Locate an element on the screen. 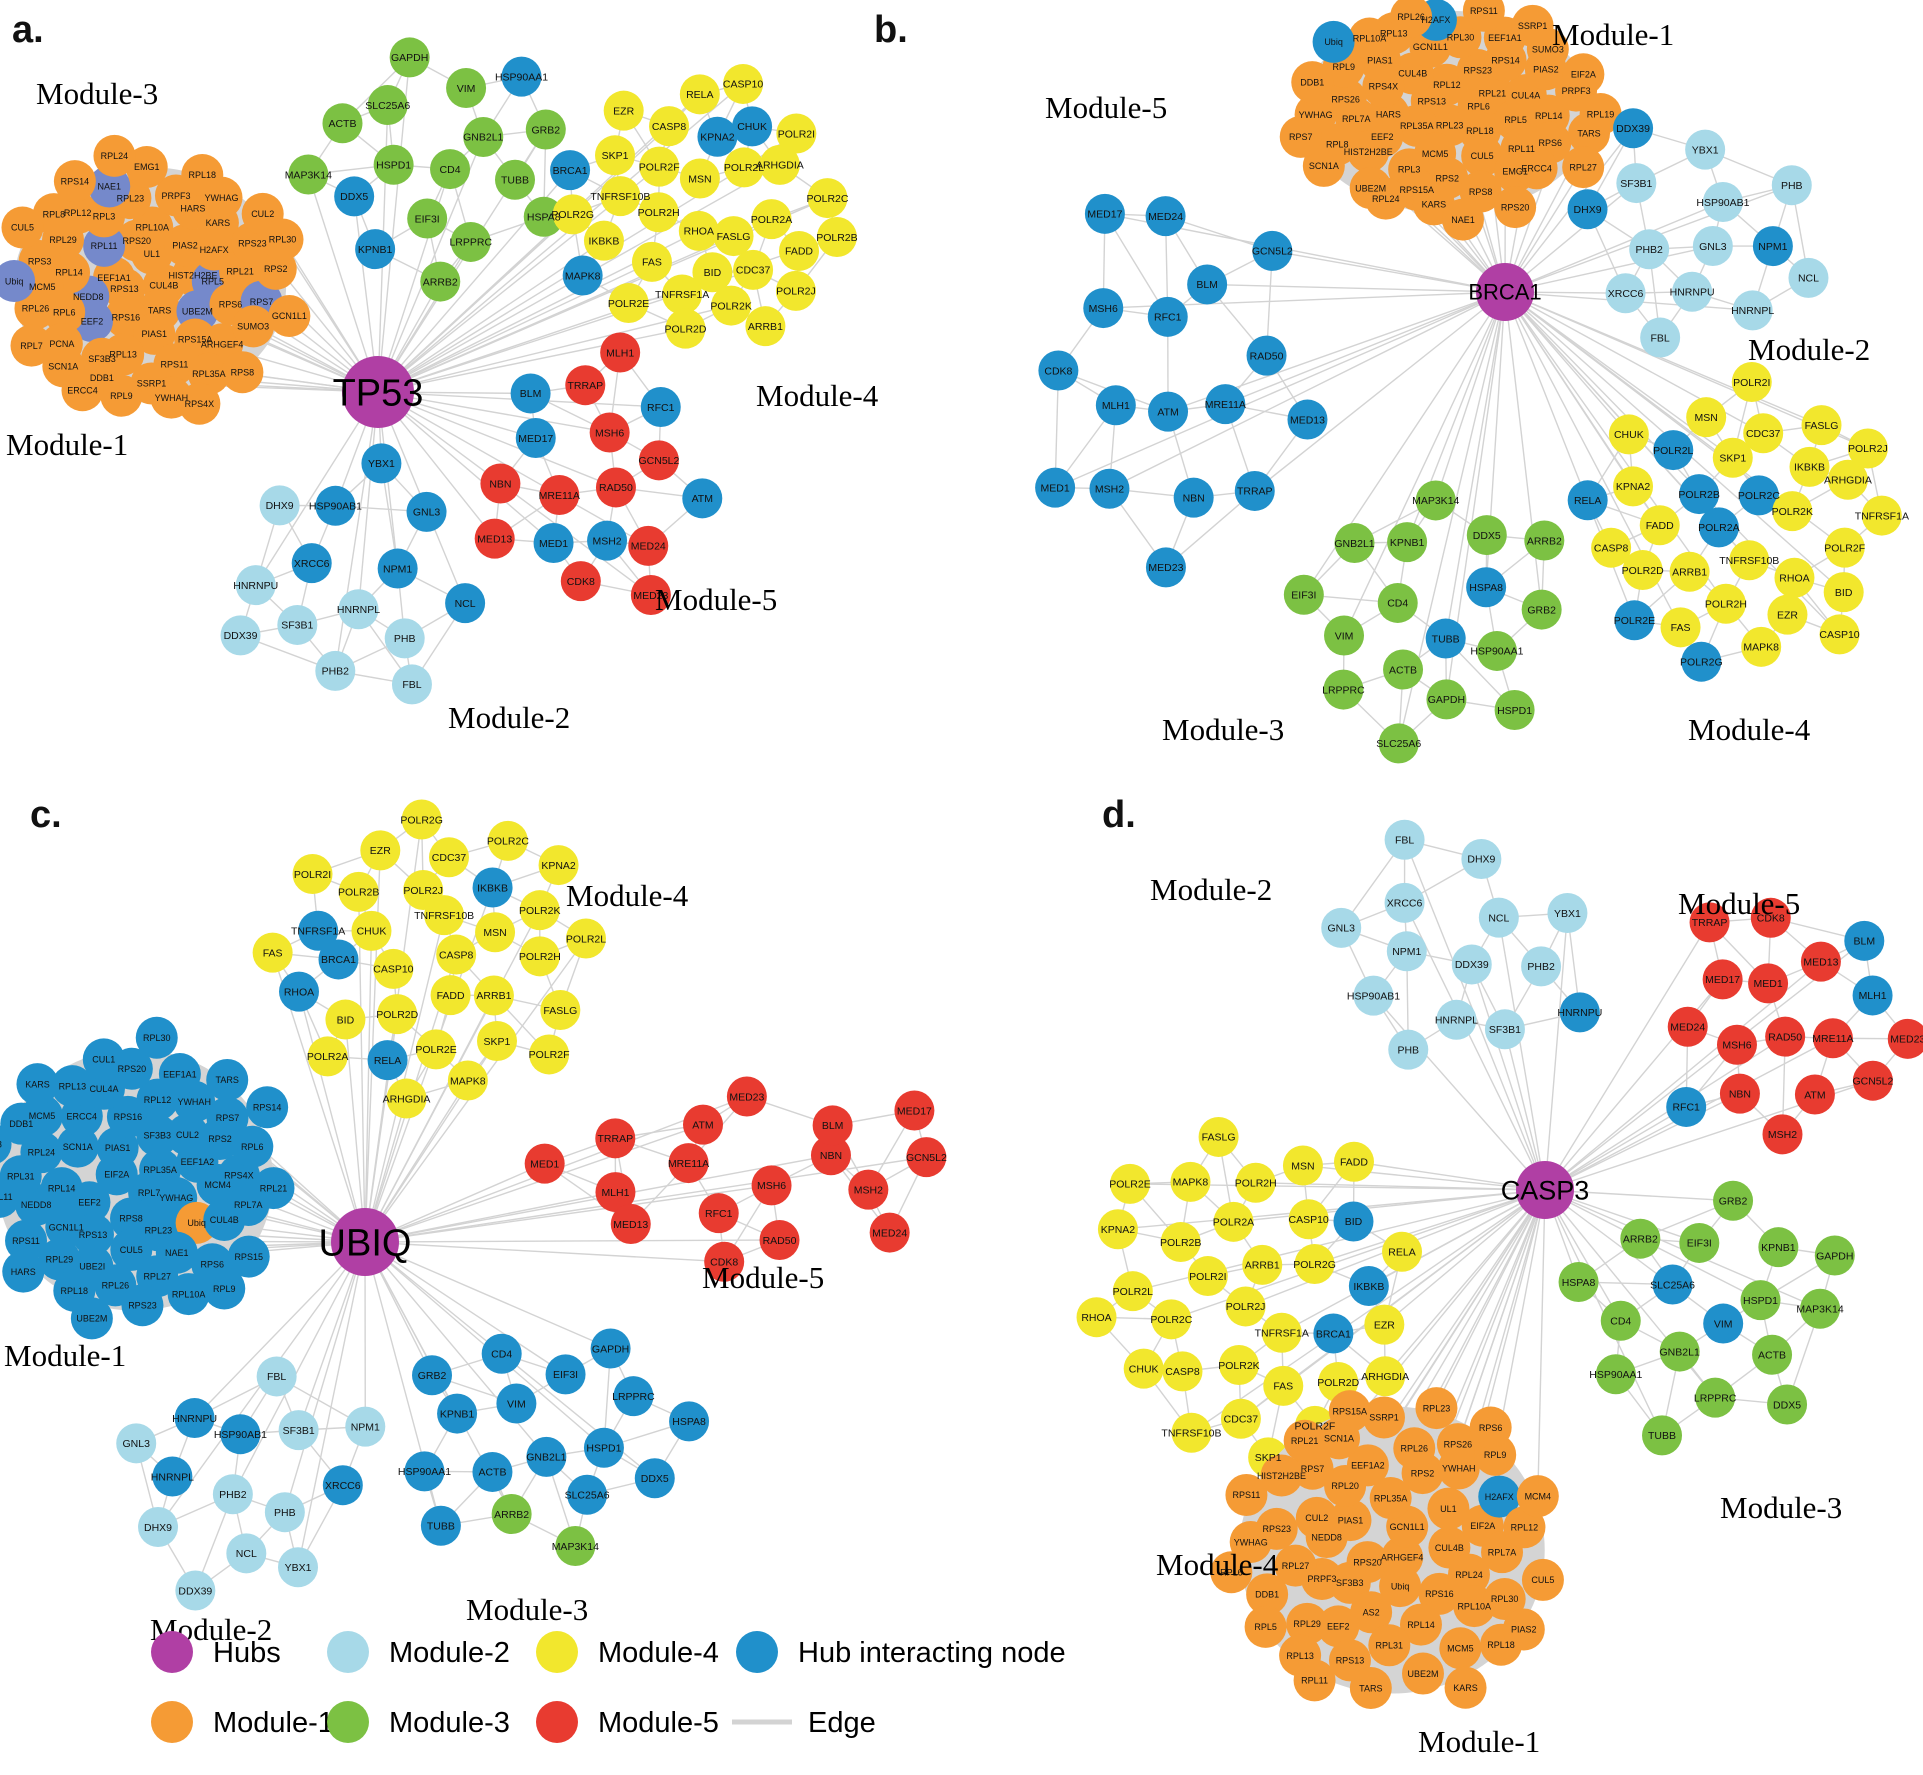 The height and width of the screenshot is (1775, 1923). gene-node-label: DDX39 is located at coordinates (1472, 965).